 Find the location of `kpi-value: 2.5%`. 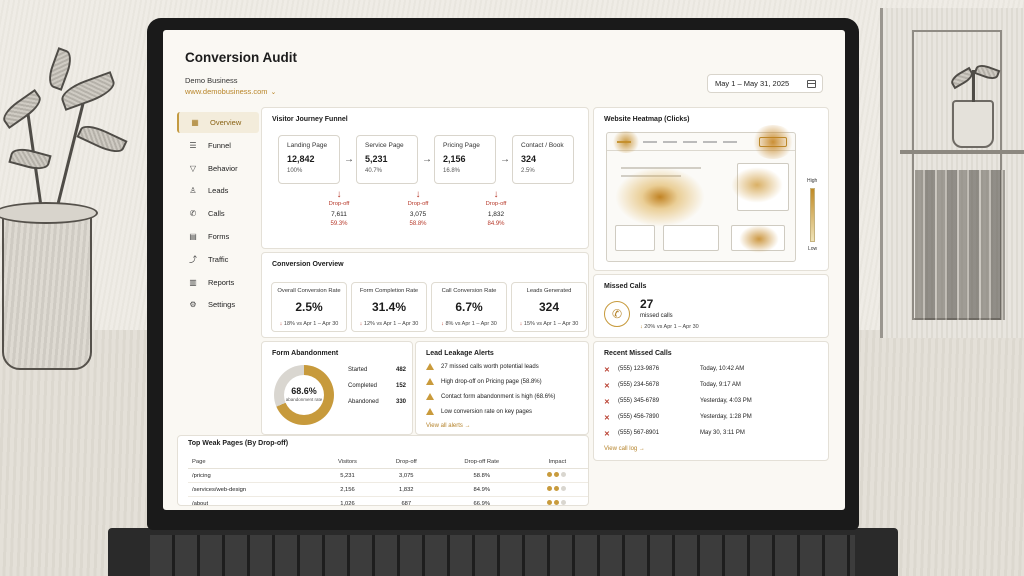

kpi-value: 2.5% is located at coordinates (309, 307).